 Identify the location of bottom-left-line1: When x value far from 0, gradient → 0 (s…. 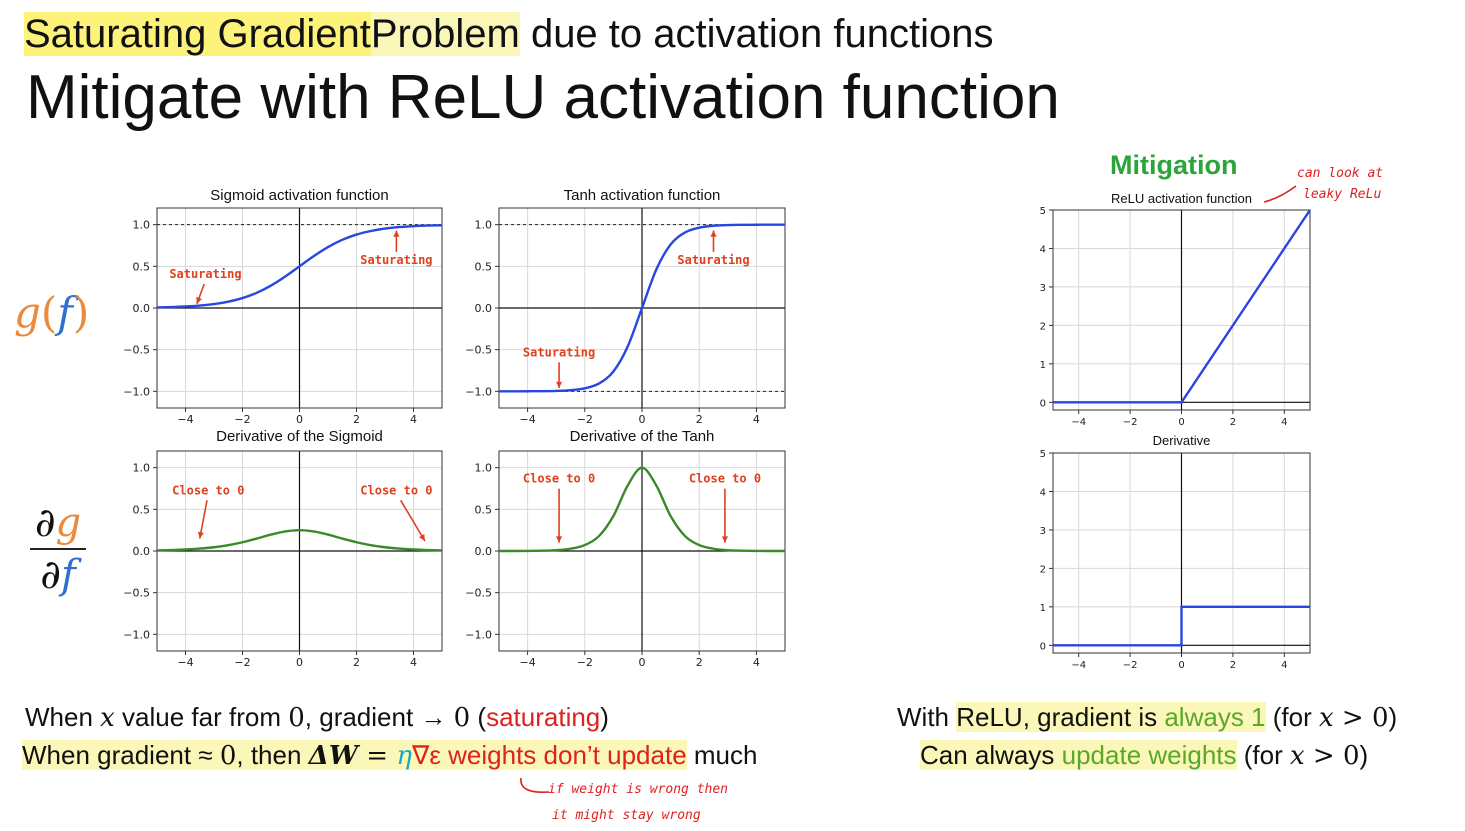
(317, 717).